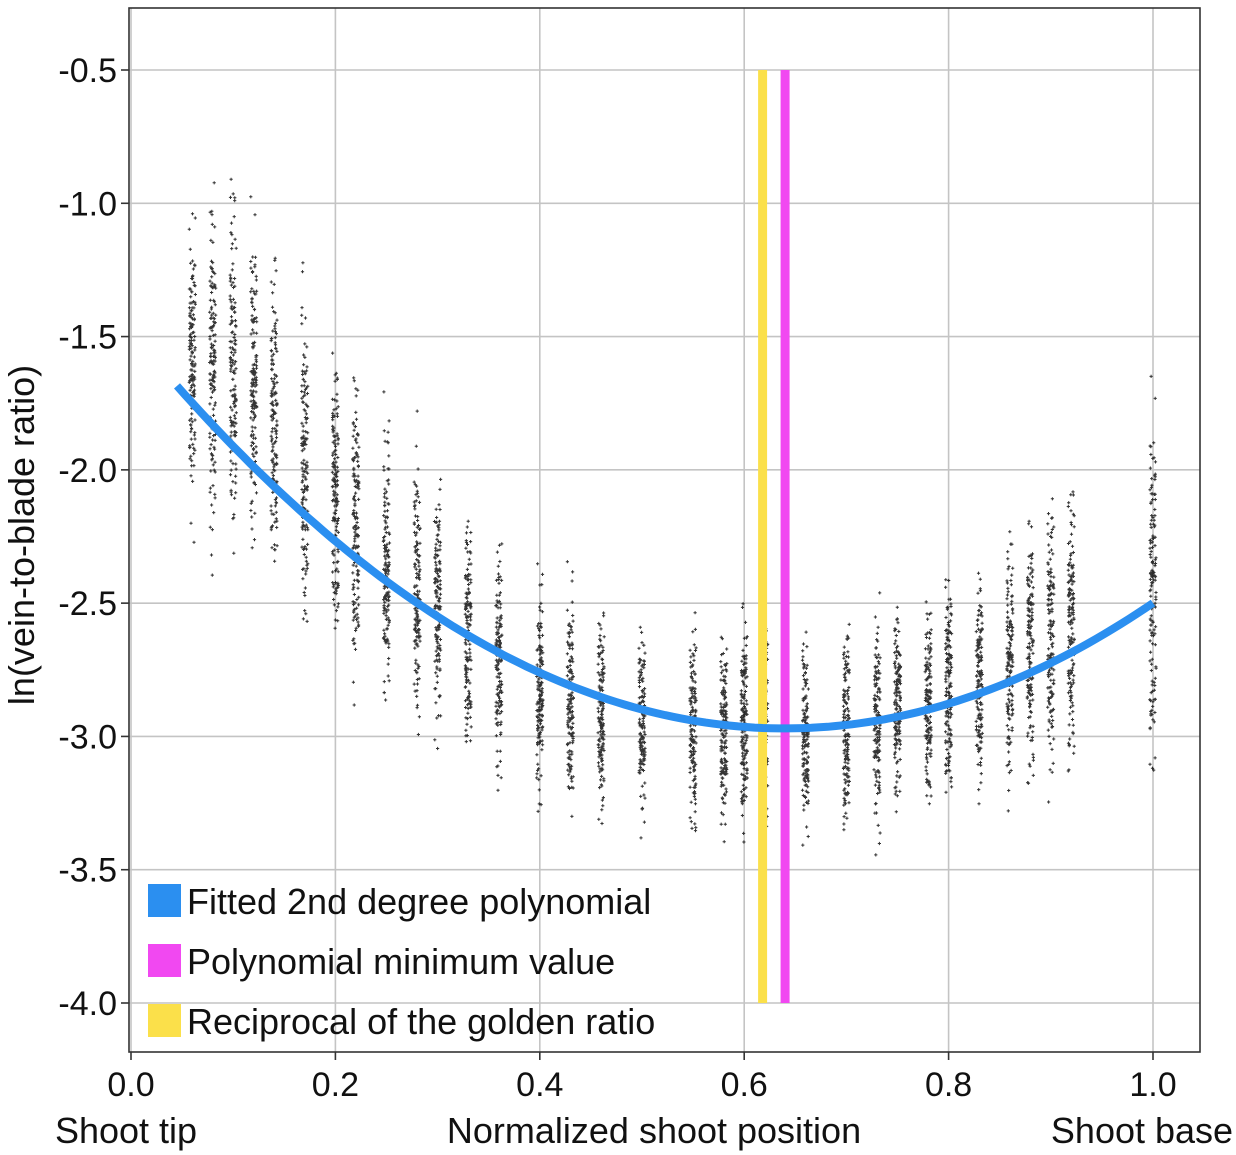 Image resolution: width=1236 pixels, height=1155 pixels. Describe the element at coordinates (785, 536) in the screenshot. I see `vline-polynomial-minimum` at that location.